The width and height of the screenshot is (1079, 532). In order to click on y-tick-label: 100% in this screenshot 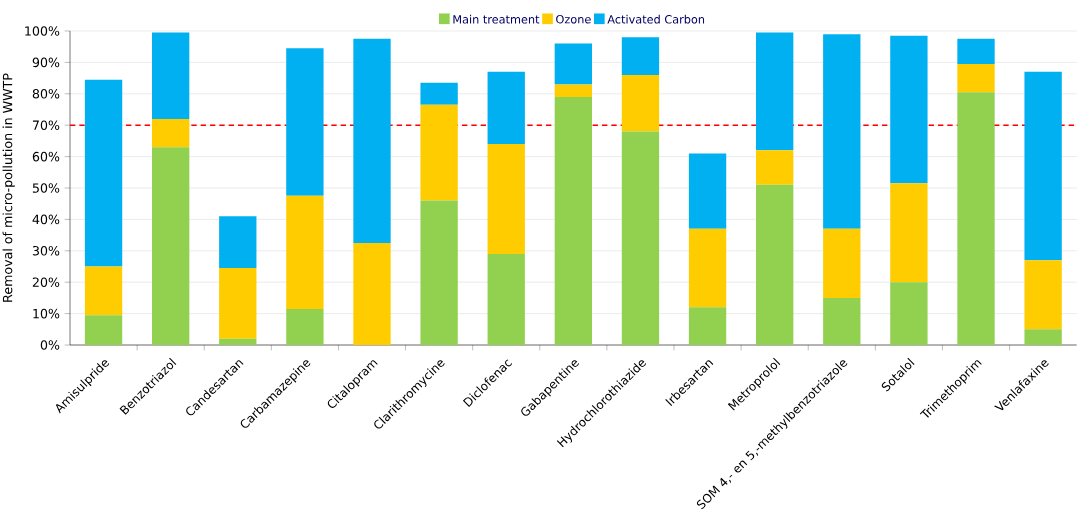, I will do `click(42, 31)`.